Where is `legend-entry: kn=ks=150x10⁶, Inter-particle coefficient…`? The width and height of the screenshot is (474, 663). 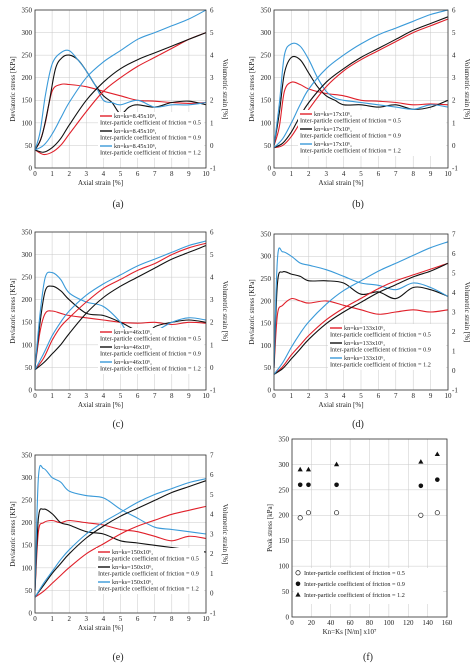 legend-entry: kn=ks=150x10⁶, Inter-particle coefficient… is located at coordinates (148, 571).